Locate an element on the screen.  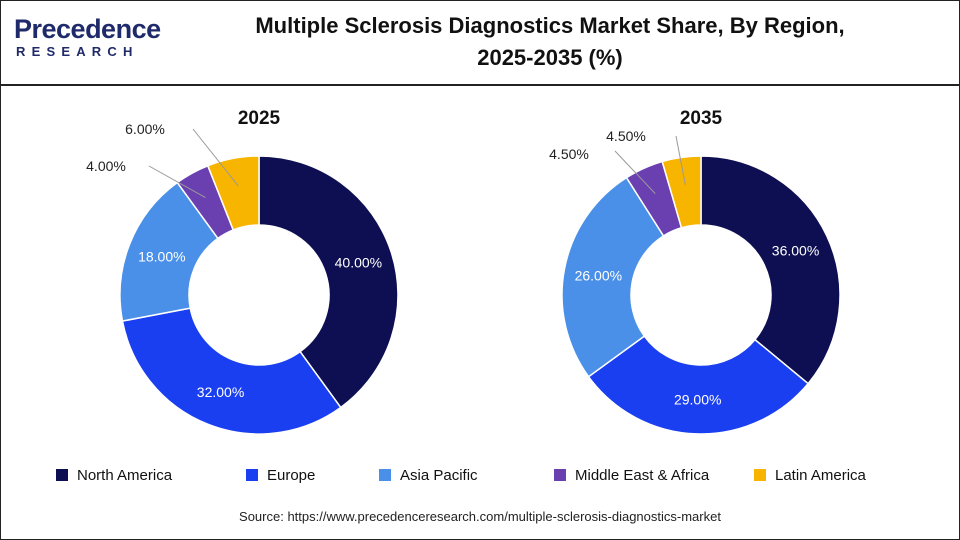
donut-title-2035: 2035 is located at coordinates (701, 118).